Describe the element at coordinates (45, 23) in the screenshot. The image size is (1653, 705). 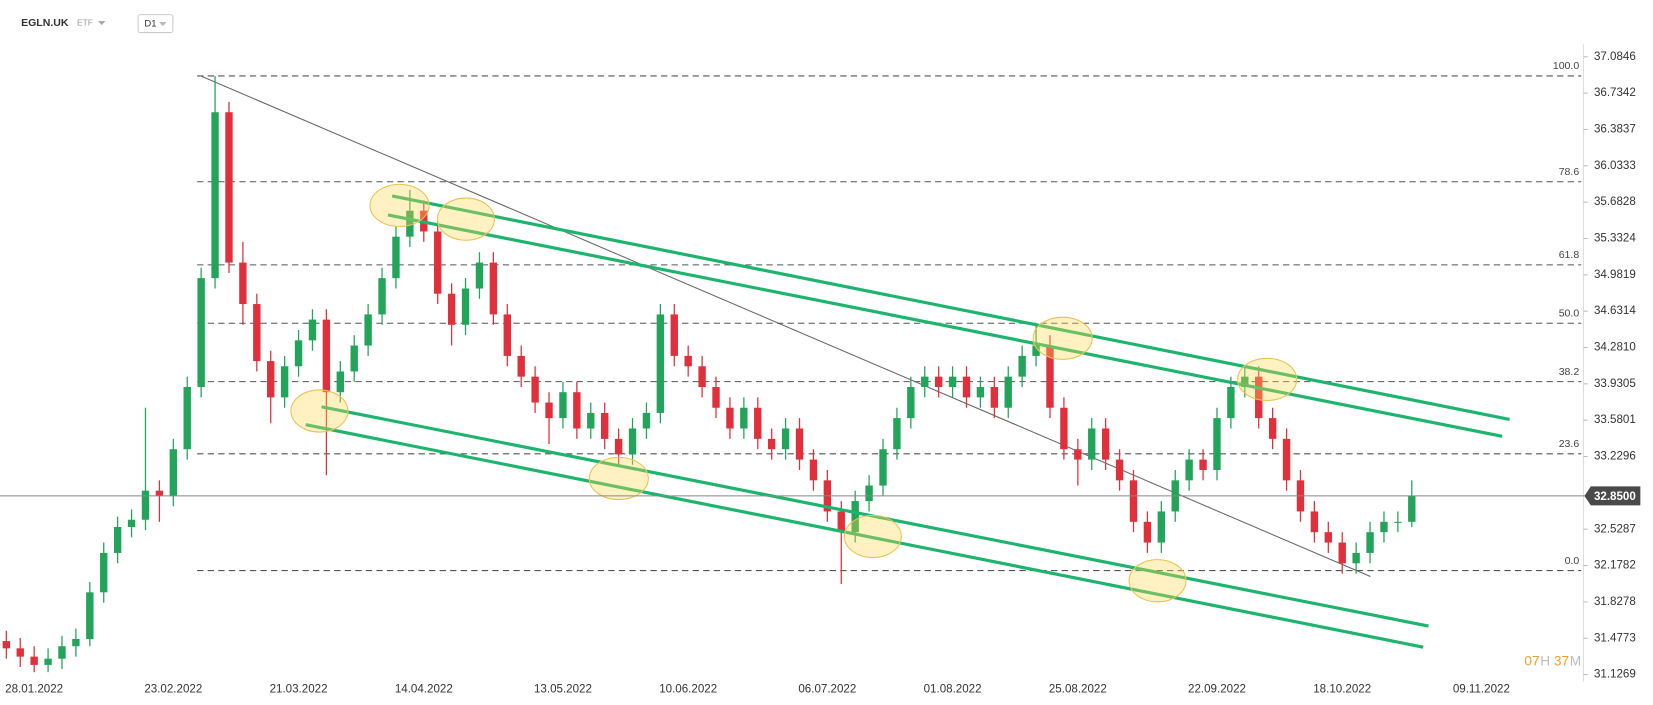
I see `symbol: EGLN.UK` at that location.